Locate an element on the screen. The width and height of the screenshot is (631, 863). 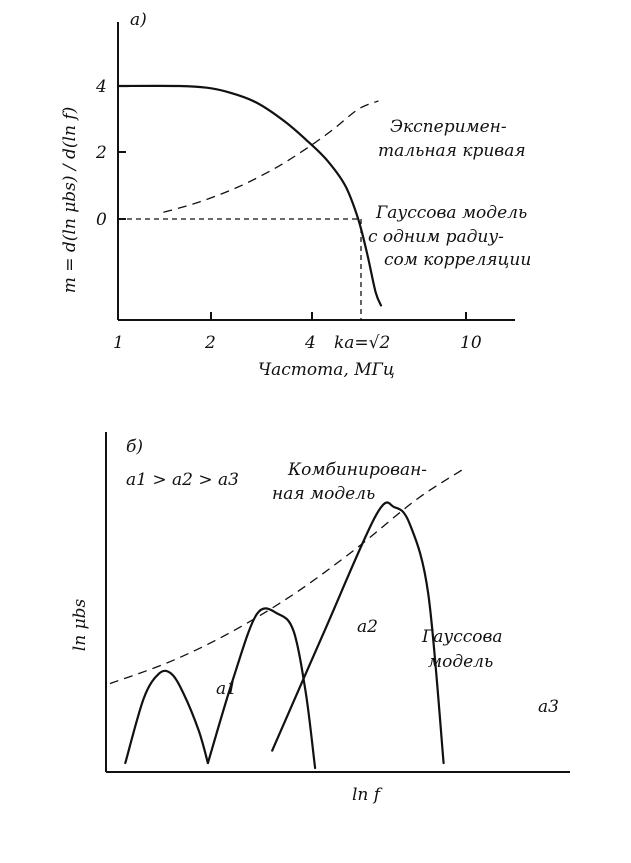
panel-a-xtick-label: 4 is located at coordinates (310, 343).